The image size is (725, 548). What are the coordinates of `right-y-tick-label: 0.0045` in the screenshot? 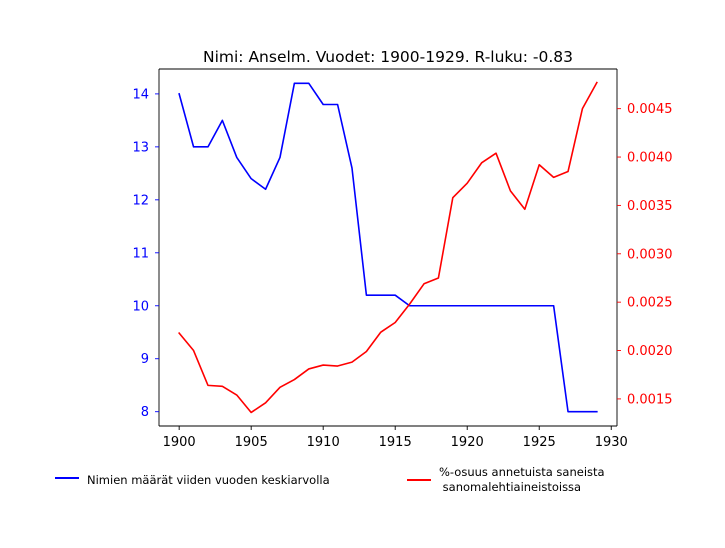 It's located at (650, 109).